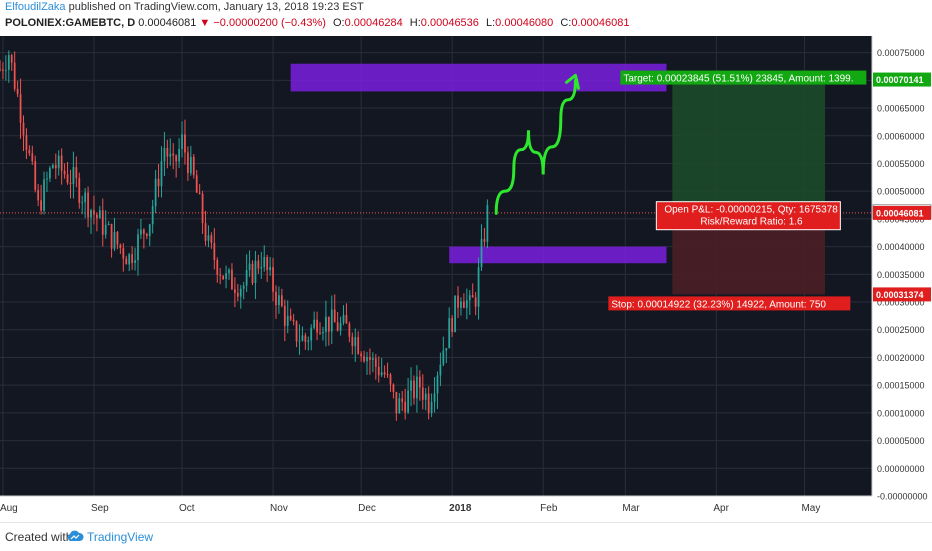  Describe the element at coordinates (901, 330) in the screenshot. I see `y-tick-label: 0.00025000` at that location.